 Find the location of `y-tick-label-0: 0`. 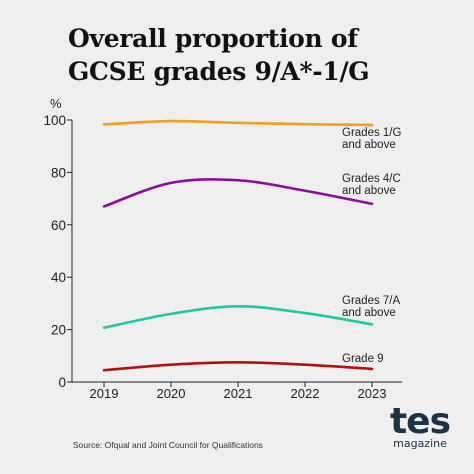

y-tick-label-0: 0 is located at coordinates (62, 382).